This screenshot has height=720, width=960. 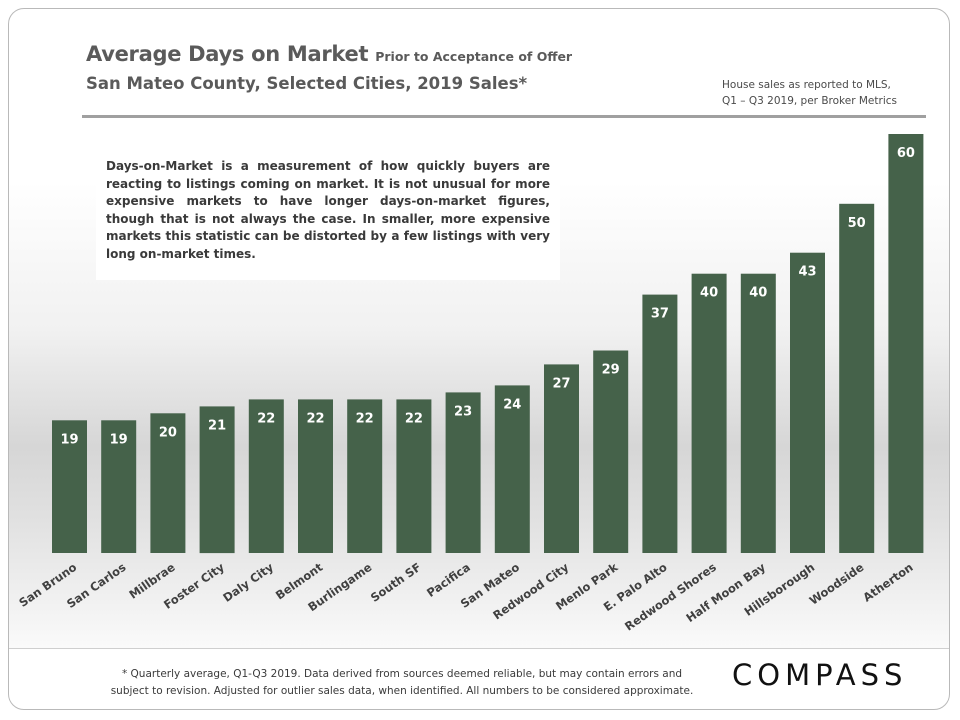 I want to click on bar-value-label: 21, so click(x=217, y=425).